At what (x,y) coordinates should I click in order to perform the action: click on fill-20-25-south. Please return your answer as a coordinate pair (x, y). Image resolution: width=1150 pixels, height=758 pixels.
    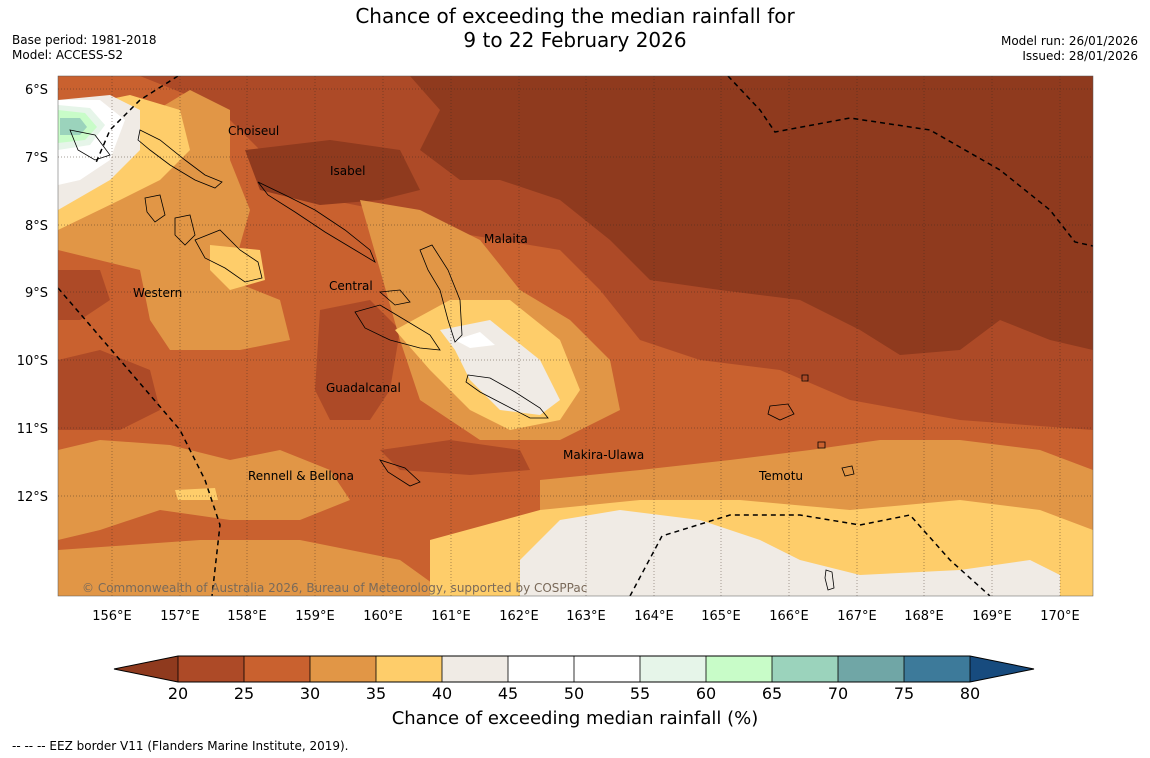
    Looking at the image, I should click on (455, 457).